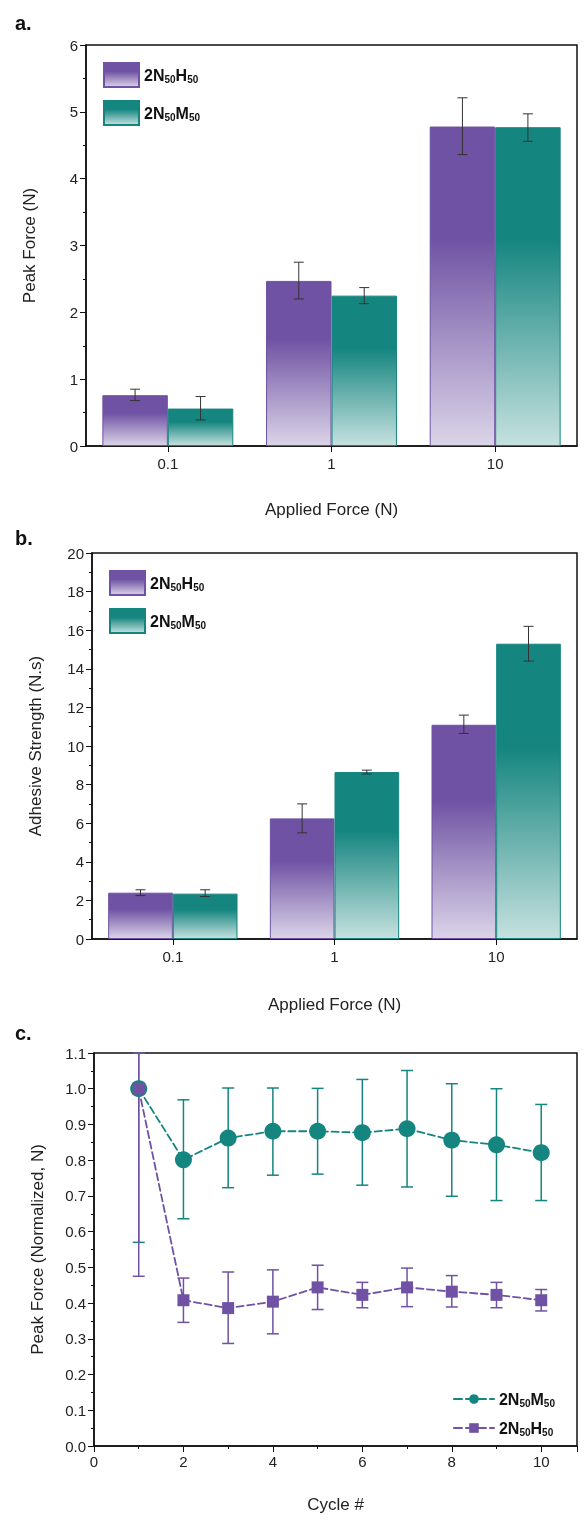  Describe the element at coordinates (24, 538) in the screenshot. I see `chart-title: b.` at that location.